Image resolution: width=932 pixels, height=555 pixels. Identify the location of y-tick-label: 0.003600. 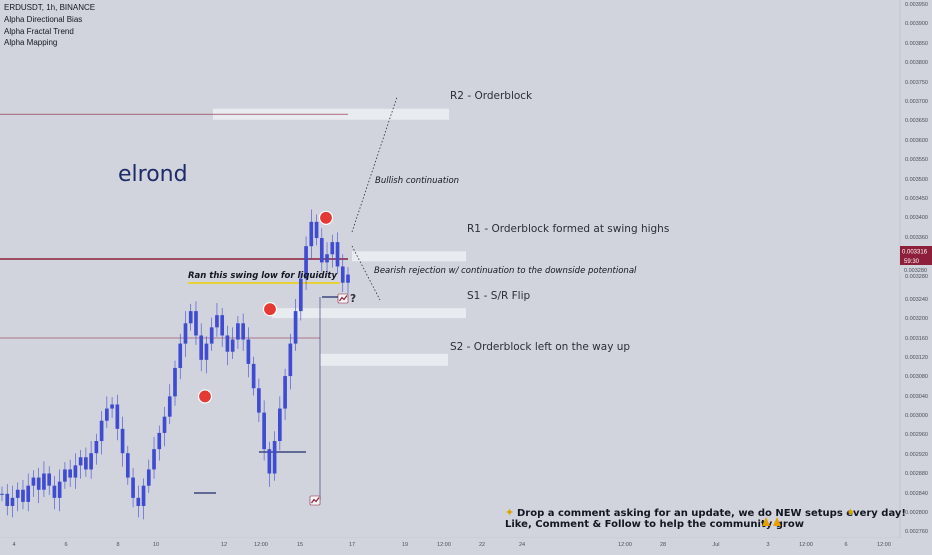
(916, 141).